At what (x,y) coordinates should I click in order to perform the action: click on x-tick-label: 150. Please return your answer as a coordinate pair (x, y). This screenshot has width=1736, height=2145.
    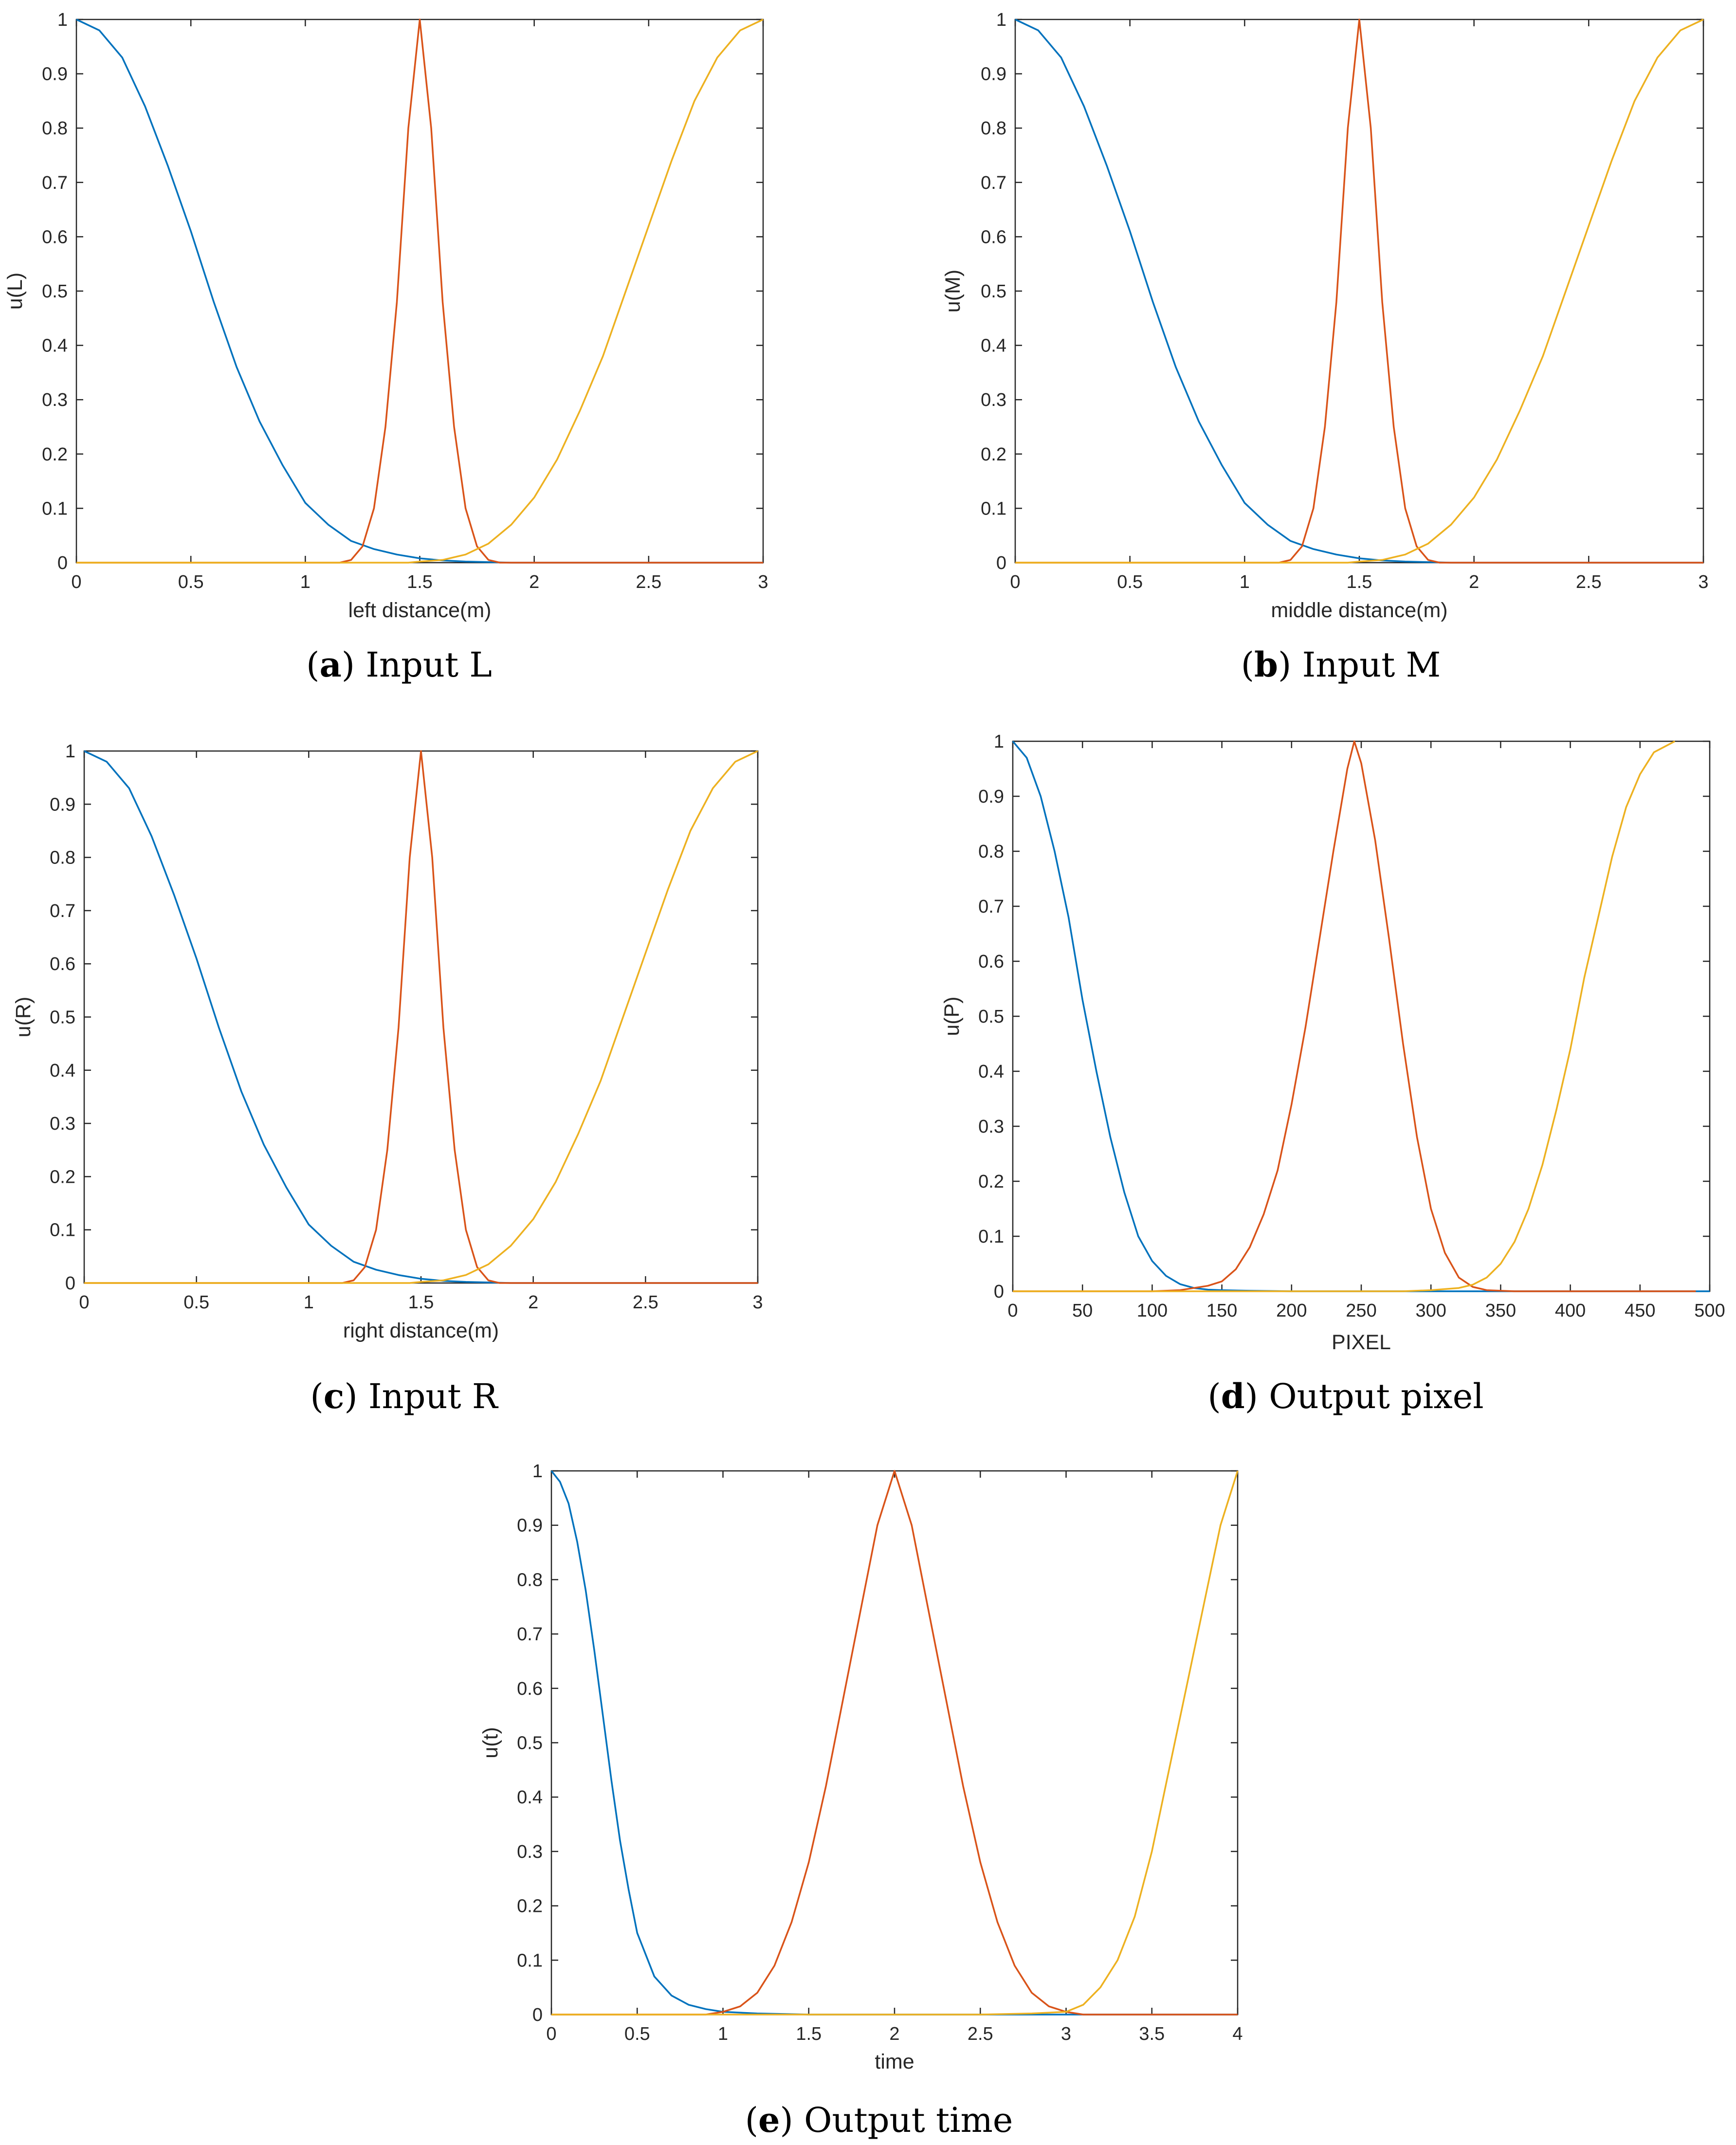
    Looking at the image, I should click on (1222, 1311).